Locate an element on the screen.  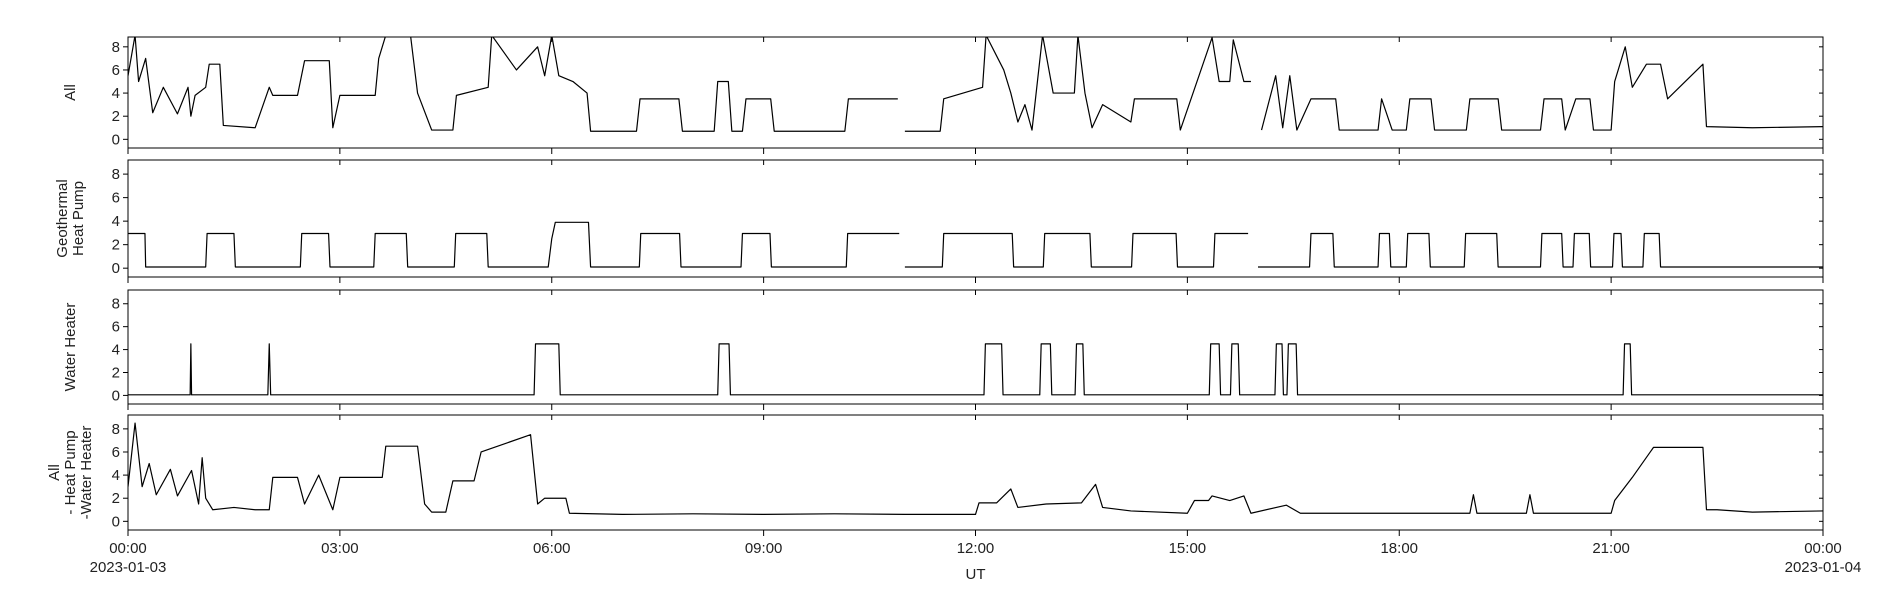
x-tick-label: 03:00 is located at coordinates (340, 548).